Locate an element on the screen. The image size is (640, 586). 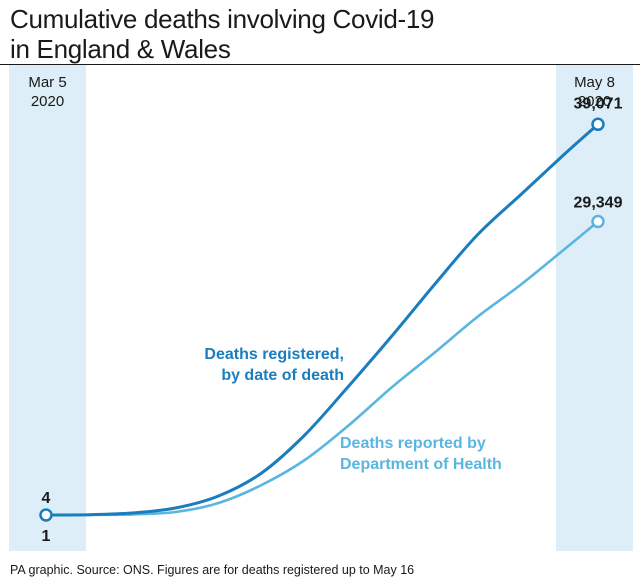
end-value-label-reported: 29,349 is located at coordinates (598, 203).